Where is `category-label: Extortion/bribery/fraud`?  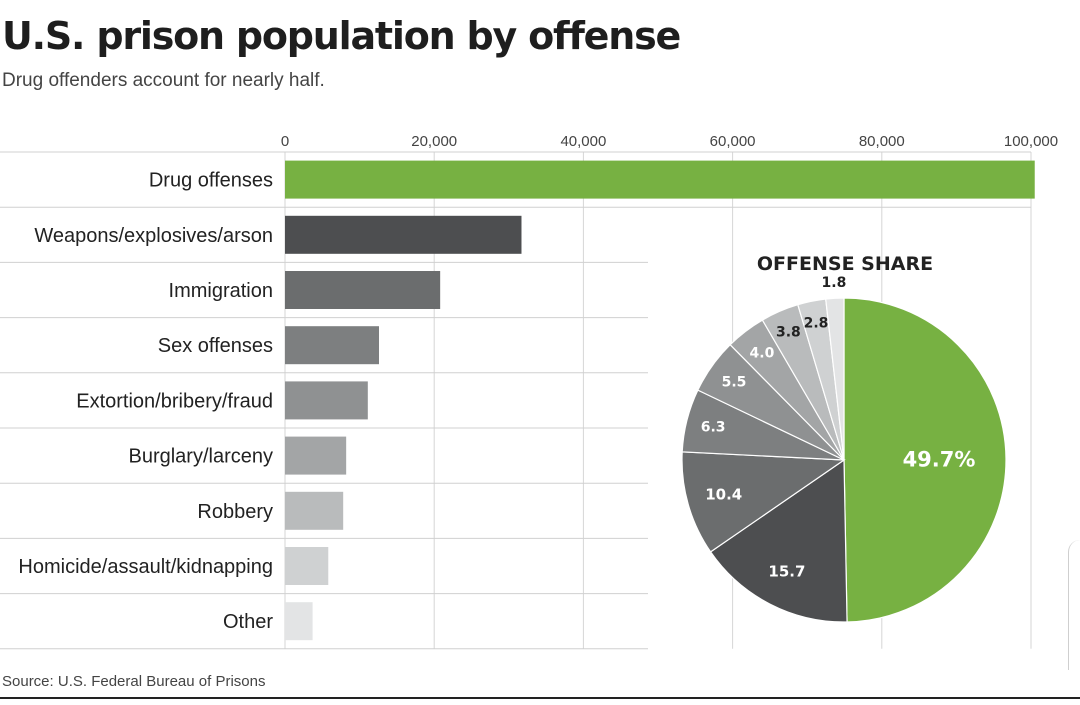 category-label: Extortion/bribery/fraud is located at coordinates (174, 401).